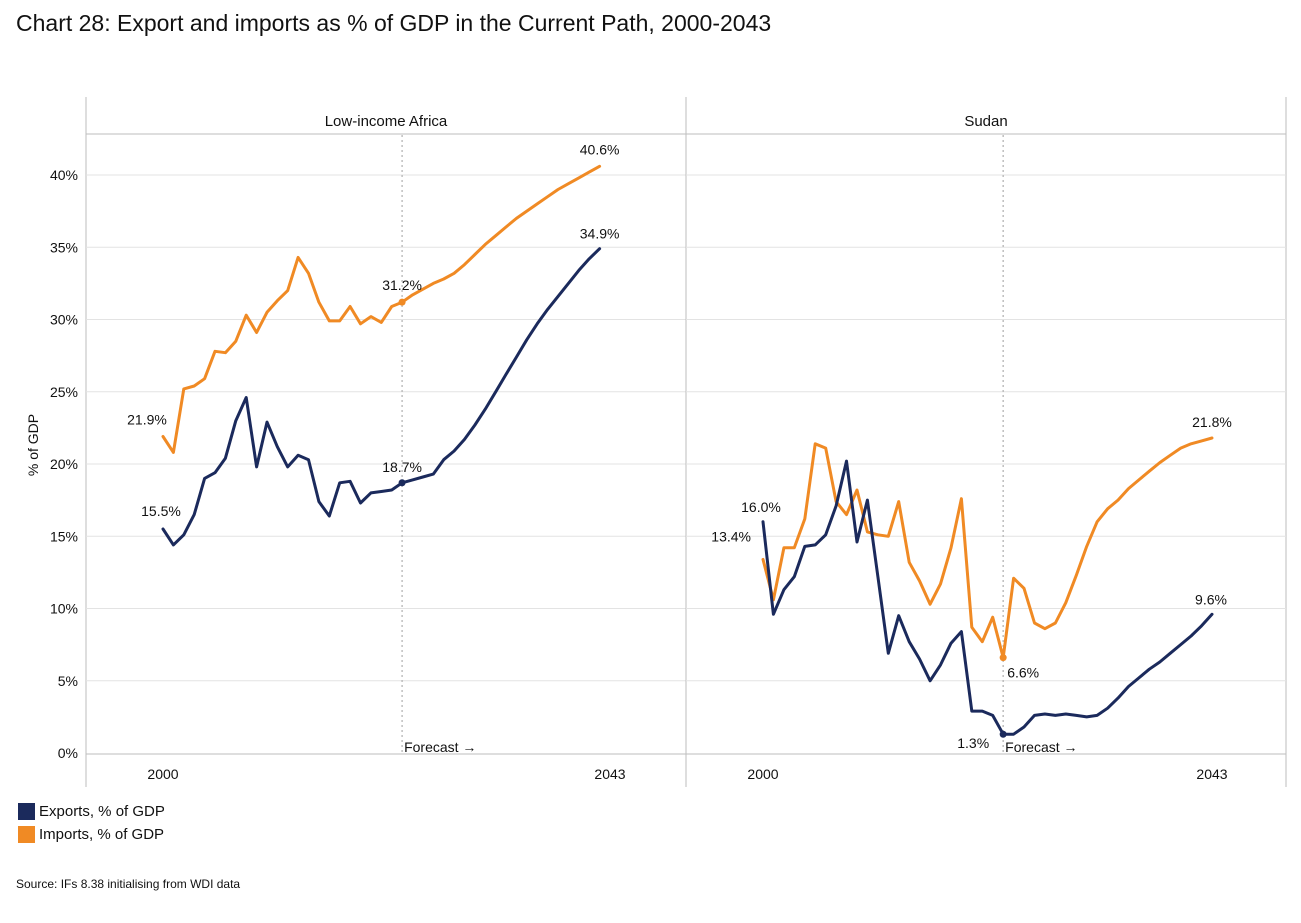 This screenshot has height=923, width=1301. I want to click on y-tick-label: 5%, so click(68, 681).